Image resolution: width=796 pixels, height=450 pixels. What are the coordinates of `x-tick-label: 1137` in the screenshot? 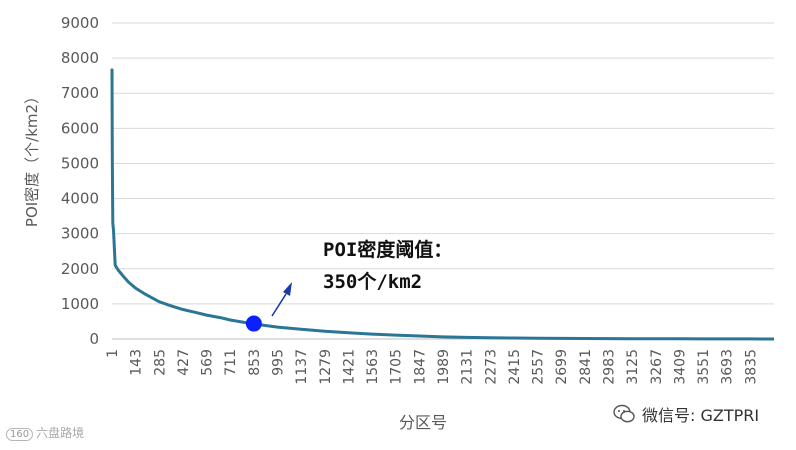 It's located at (302, 367).